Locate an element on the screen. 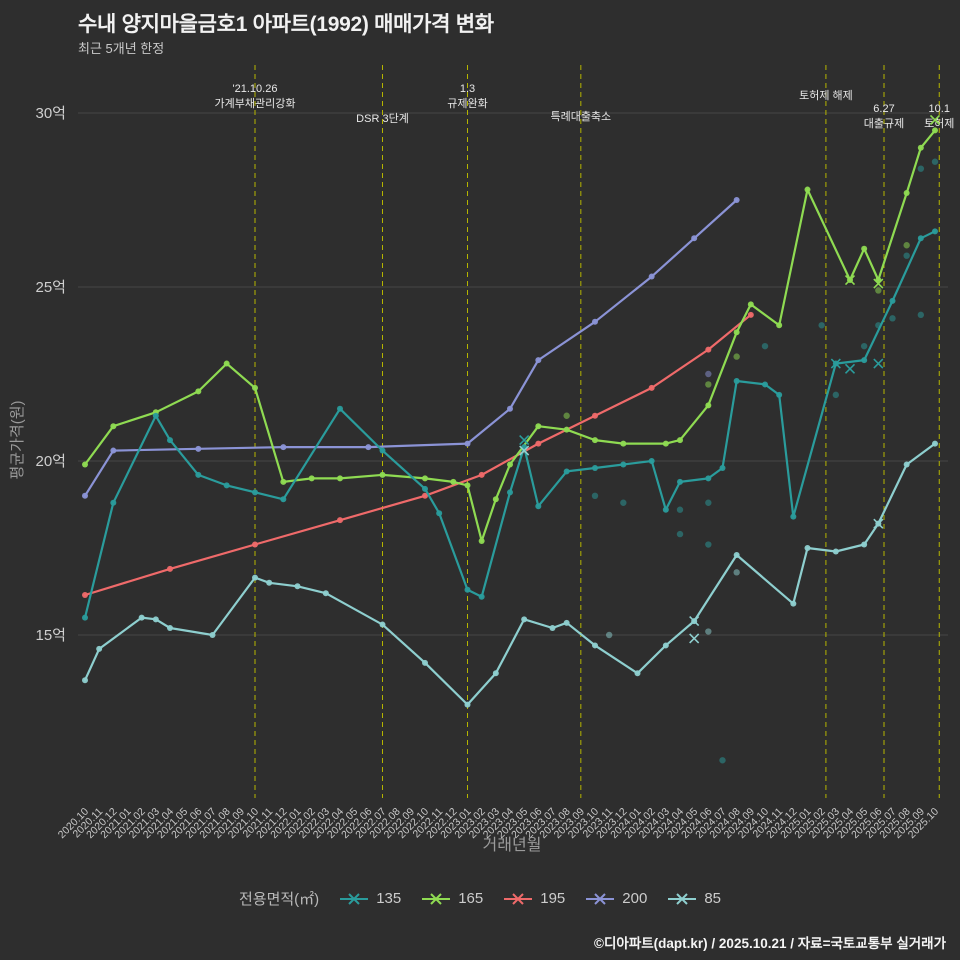  legend-item-165: 165 is located at coordinates (452, 898).